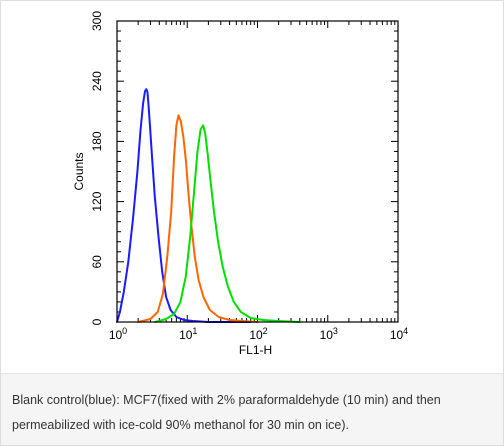 The width and height of the screenshot is (504, 446). I want to click on y-tick-label: 180, so click(97, 141).